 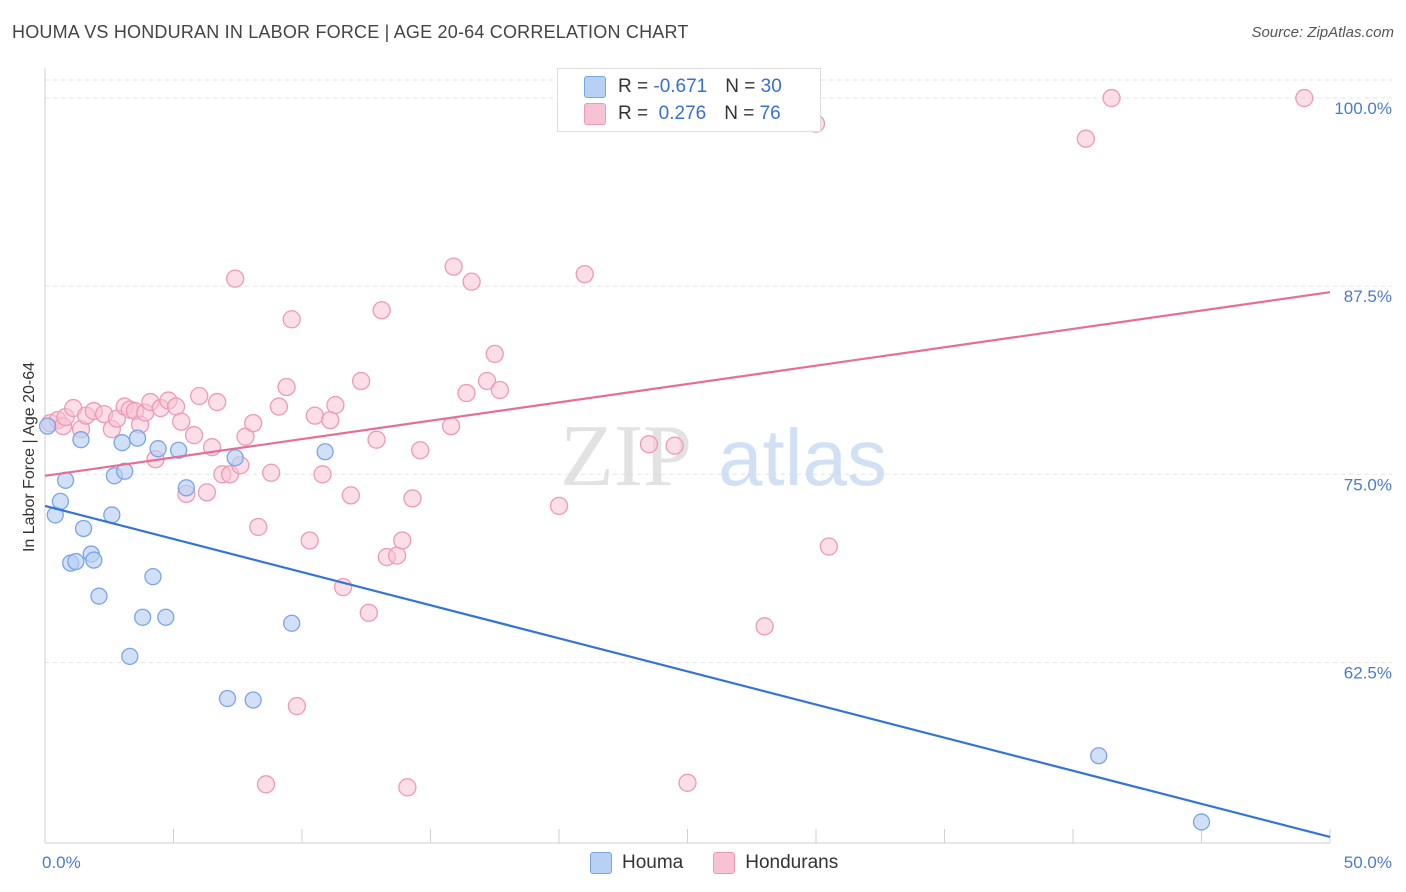 I want to click on series-legend: Houma Hondurans, so click(x=729, y=863).